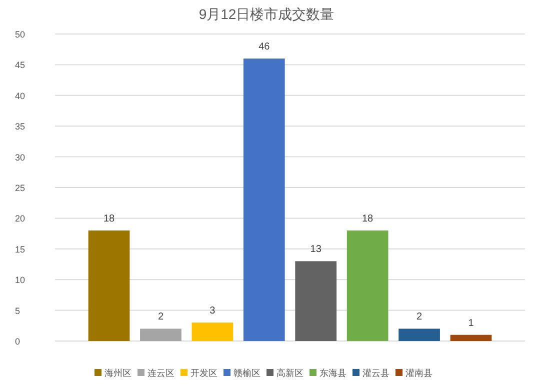  What do you see at coordinates (20, 157) in the screenshot?
I see `y-tick-label: 30` at bounding box center [20, 157].